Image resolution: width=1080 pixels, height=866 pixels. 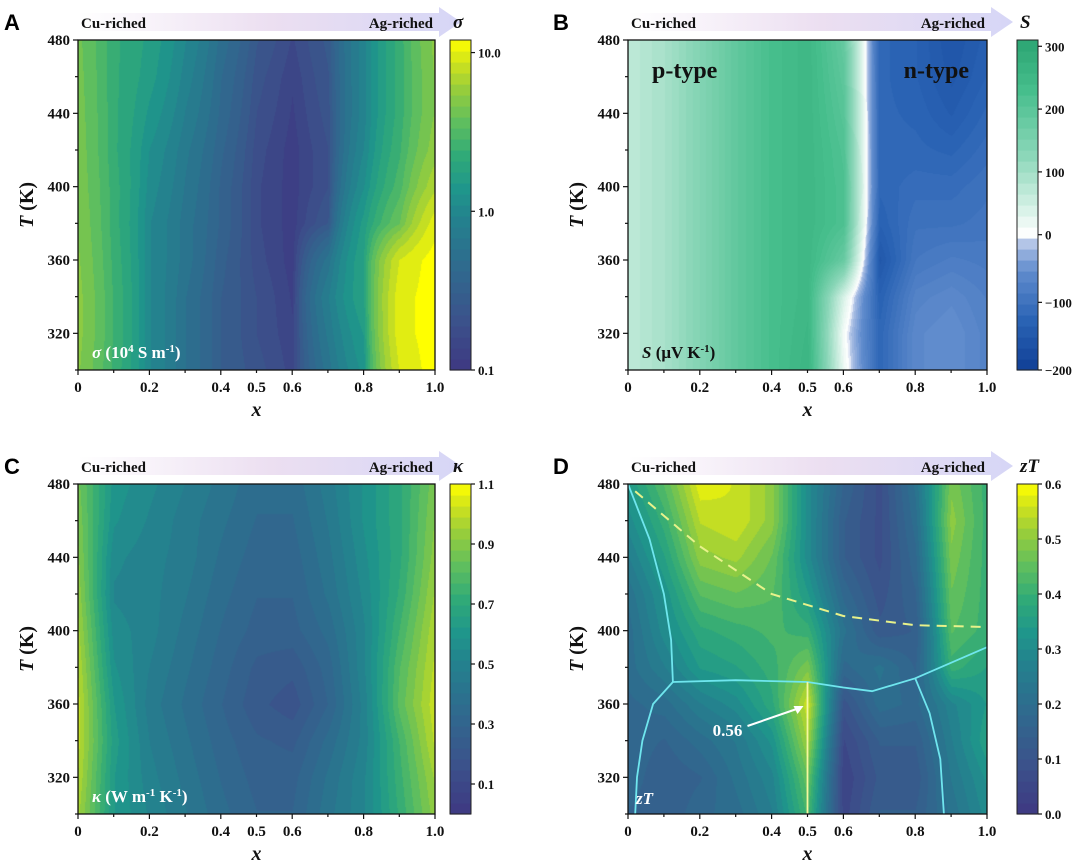 What do you see at coordinates (140, 796) in the screenshot?
I see `quantity-unit-label: κ (W m-1 K-1)` at bounding box center [140, 796].